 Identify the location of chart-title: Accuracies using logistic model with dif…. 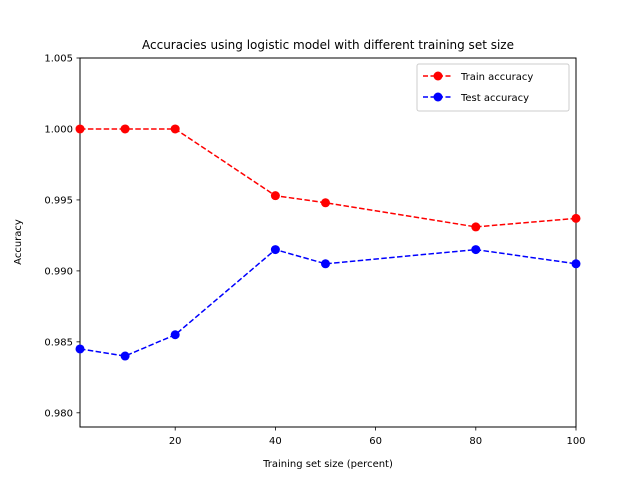
(328, 45).